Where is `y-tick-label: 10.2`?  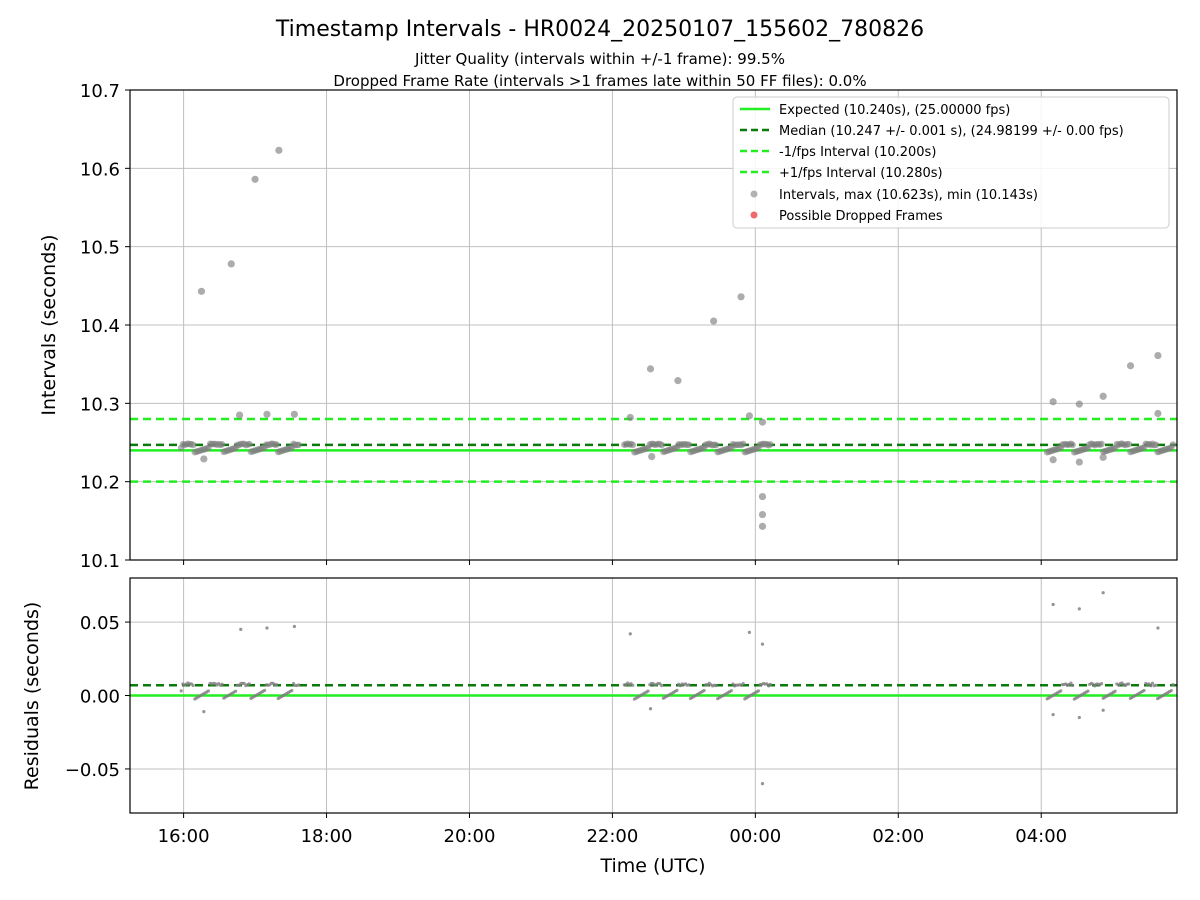
y-tick-label: 10.2 is located at coordinates (100, 483).